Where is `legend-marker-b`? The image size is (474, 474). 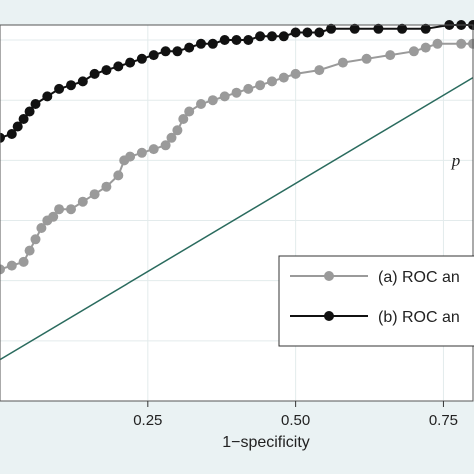 legend-marker-b is located at coordinates (329, 316).